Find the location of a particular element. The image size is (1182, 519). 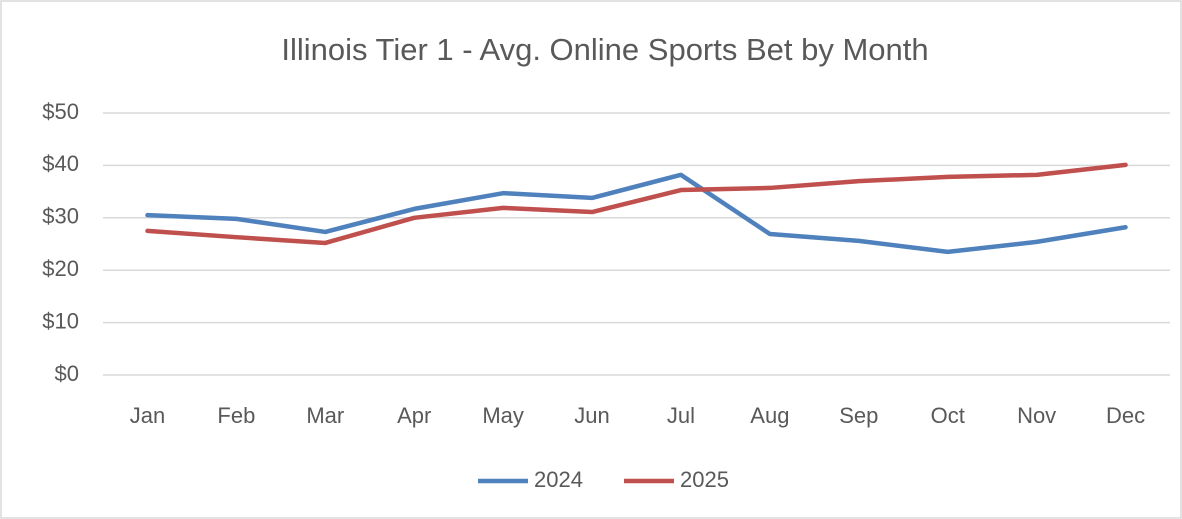

x-tick-label: Jun is located at coordinates (591, 415).